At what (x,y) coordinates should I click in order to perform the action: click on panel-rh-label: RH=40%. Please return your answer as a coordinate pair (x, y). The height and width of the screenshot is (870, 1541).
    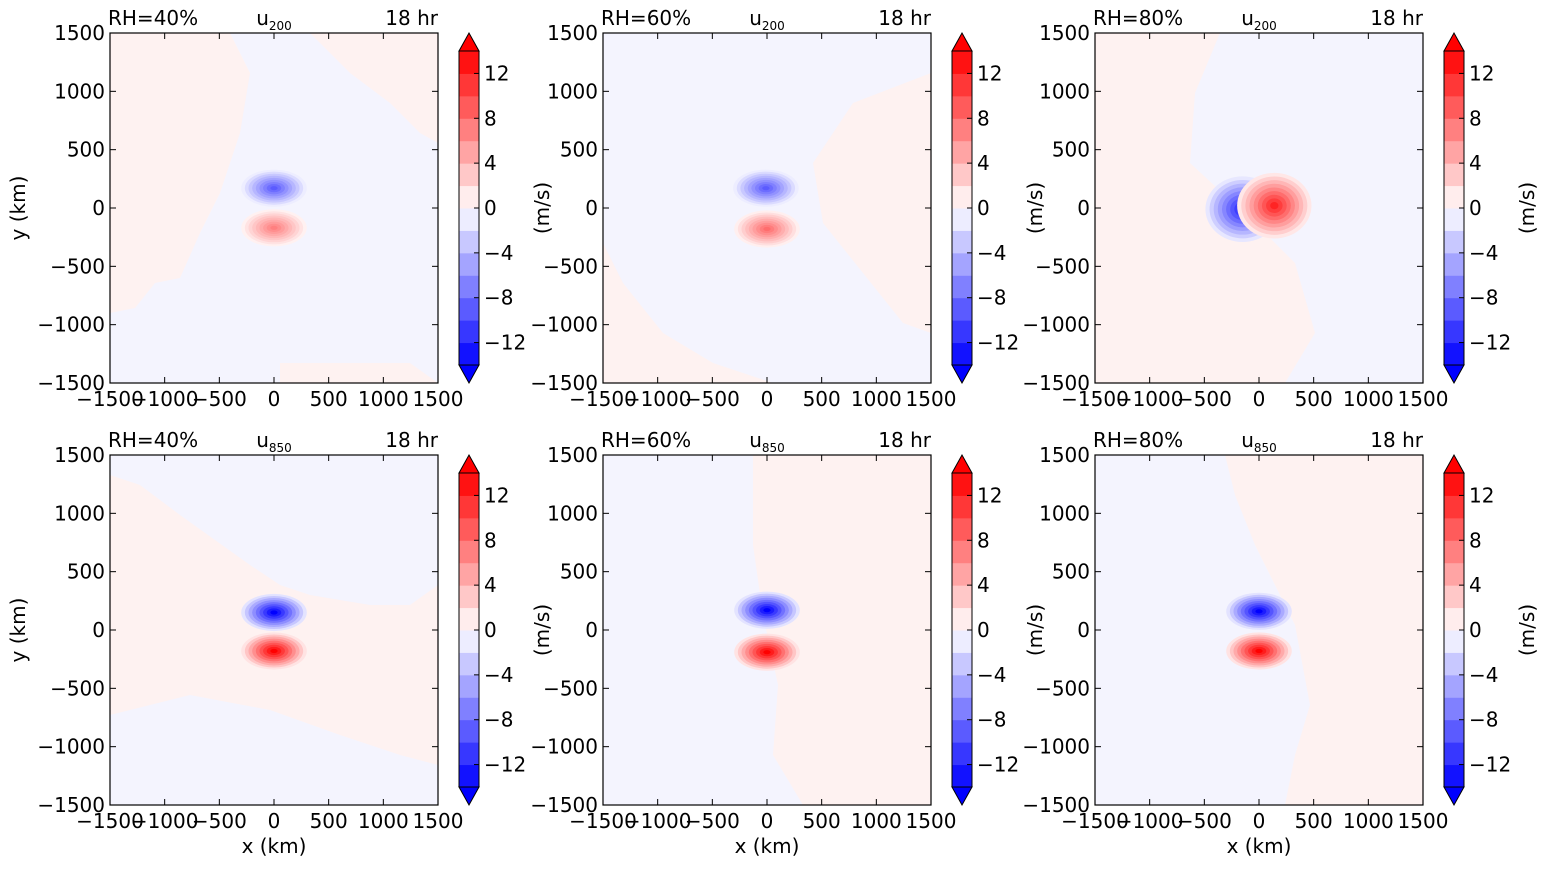
    Looking at the image, I should click on (153, 440).